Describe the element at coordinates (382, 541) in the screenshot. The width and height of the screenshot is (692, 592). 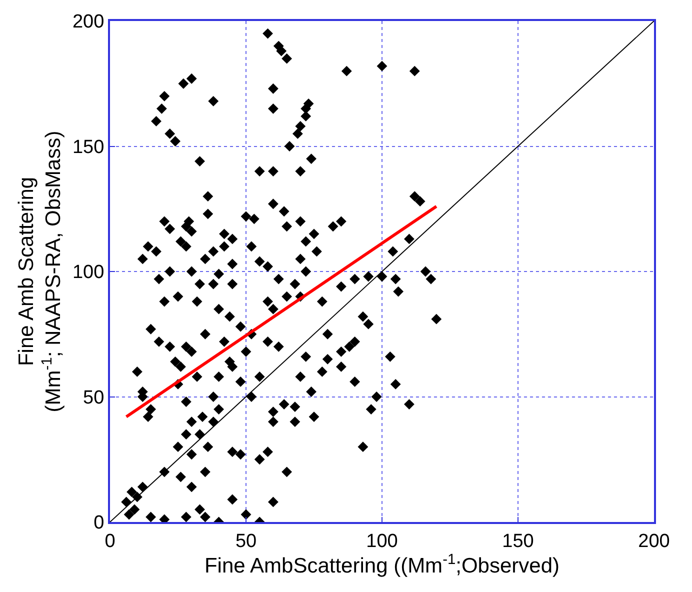
I see `x-tick-label: 100` at that location.